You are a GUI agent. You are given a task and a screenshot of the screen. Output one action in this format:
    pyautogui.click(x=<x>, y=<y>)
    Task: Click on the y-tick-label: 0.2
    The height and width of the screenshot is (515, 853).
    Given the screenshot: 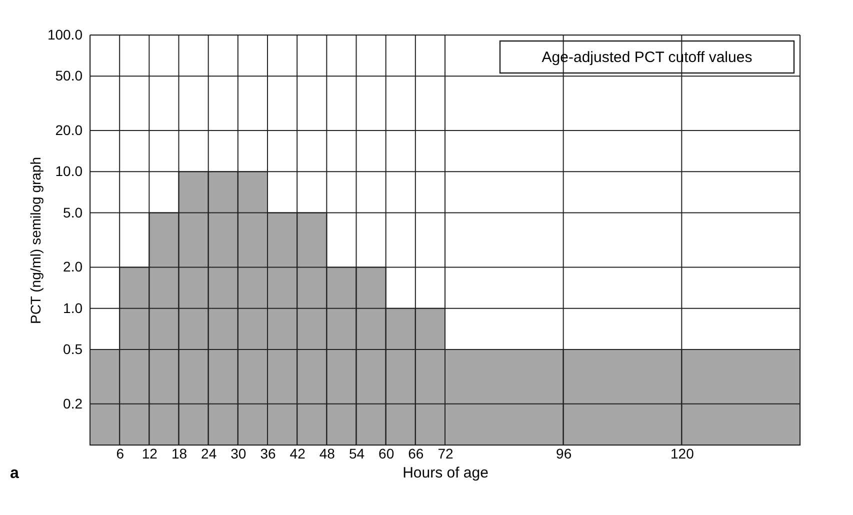 What is the action you would take?
    pyautogui.click(x=73, y=403)
    